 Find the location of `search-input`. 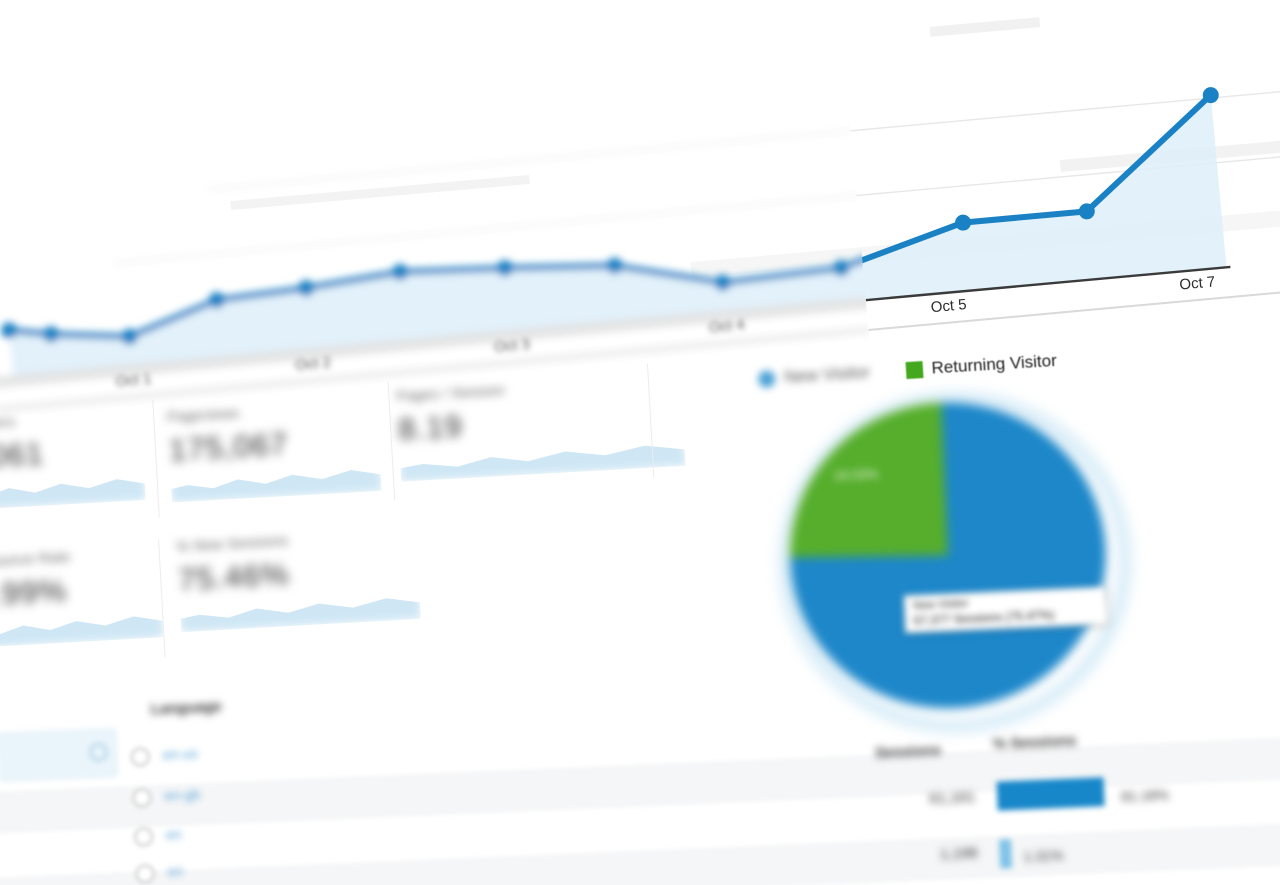

search-input is located at coordinates (59, 755).